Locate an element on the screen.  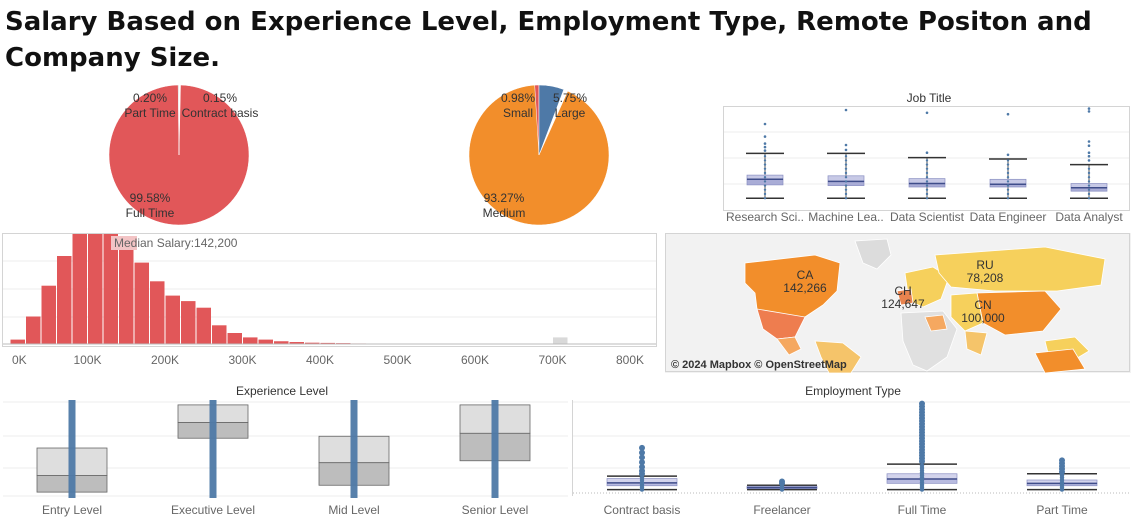
x-tick-label: 800K is located at coordinates (630, 360).